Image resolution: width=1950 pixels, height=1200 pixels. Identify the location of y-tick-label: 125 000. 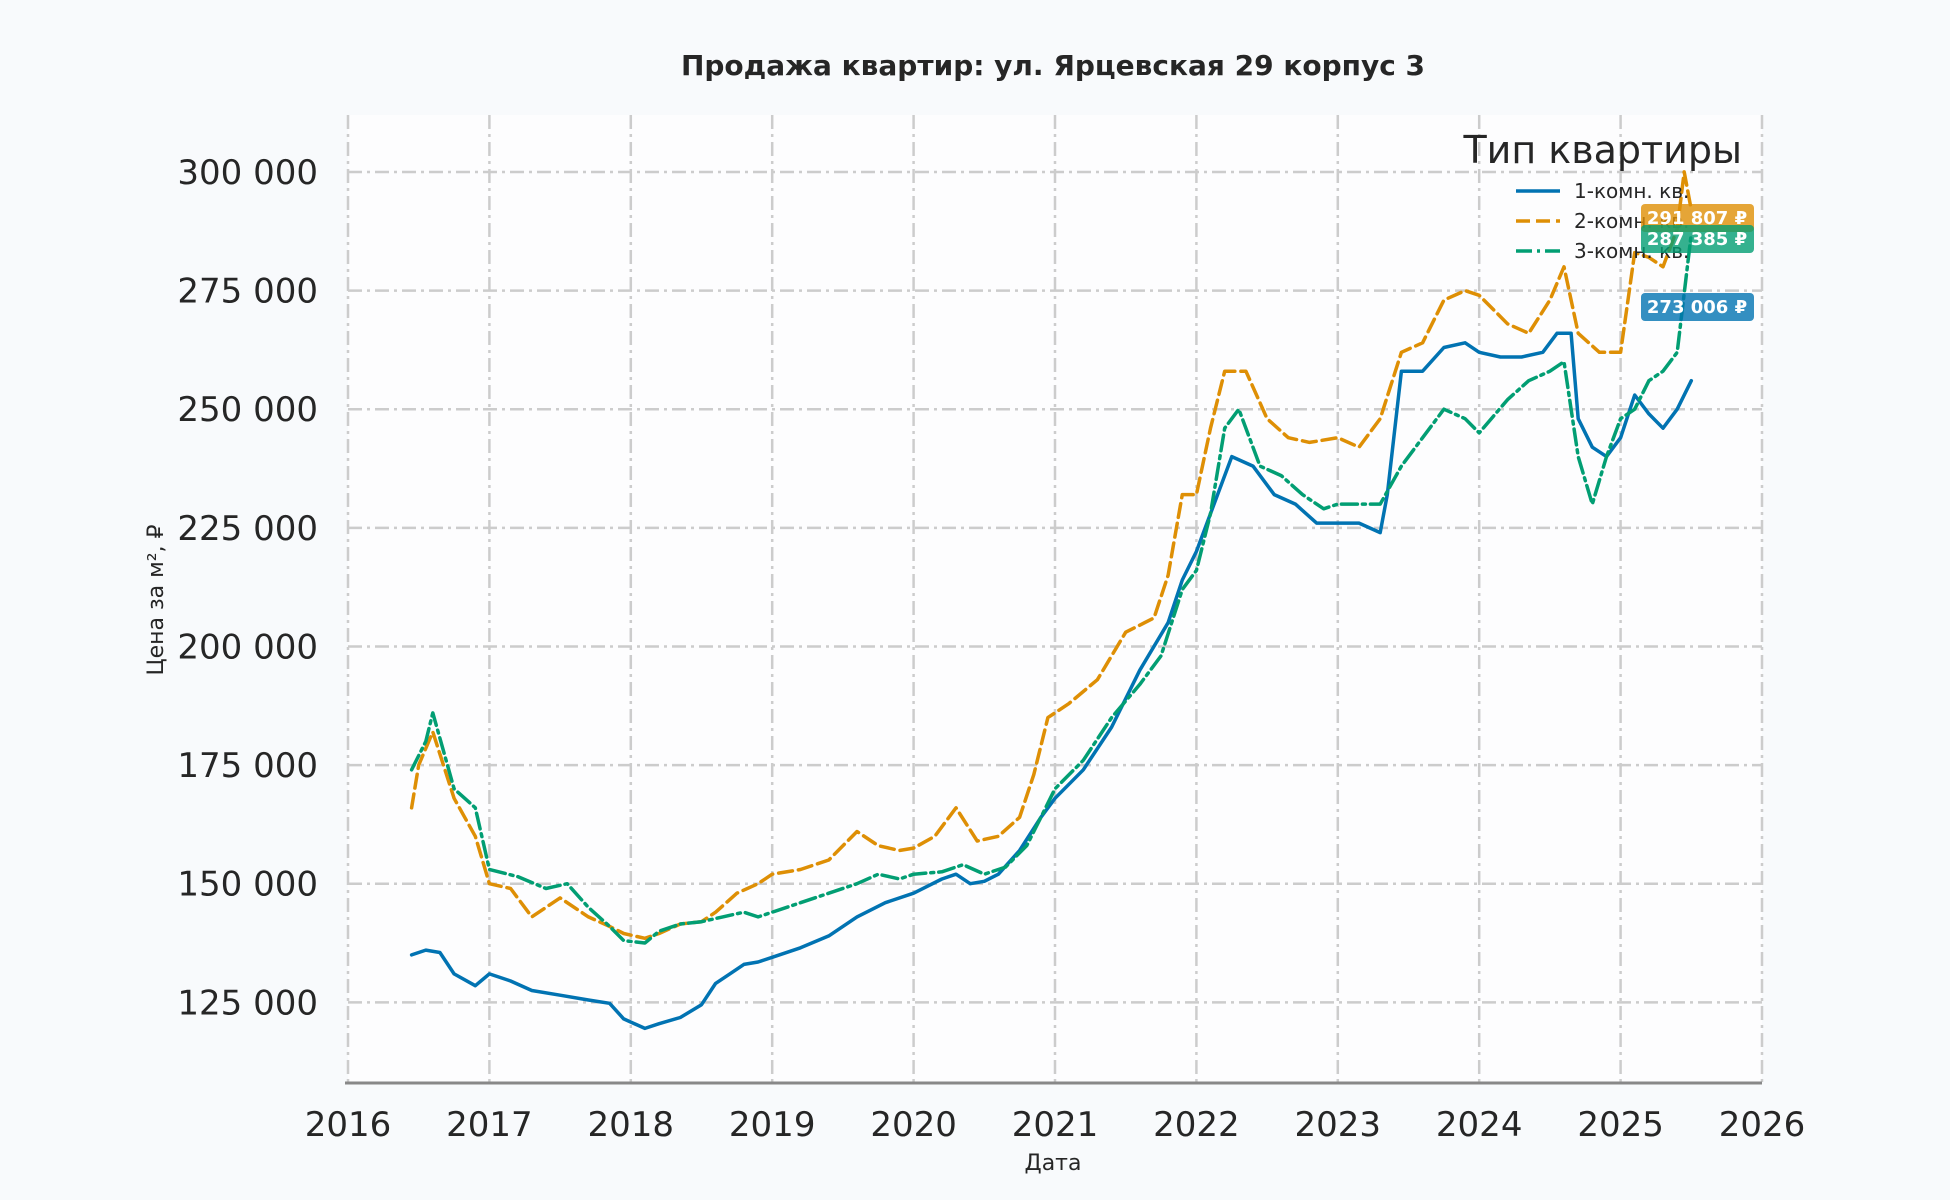
(247, 1003).